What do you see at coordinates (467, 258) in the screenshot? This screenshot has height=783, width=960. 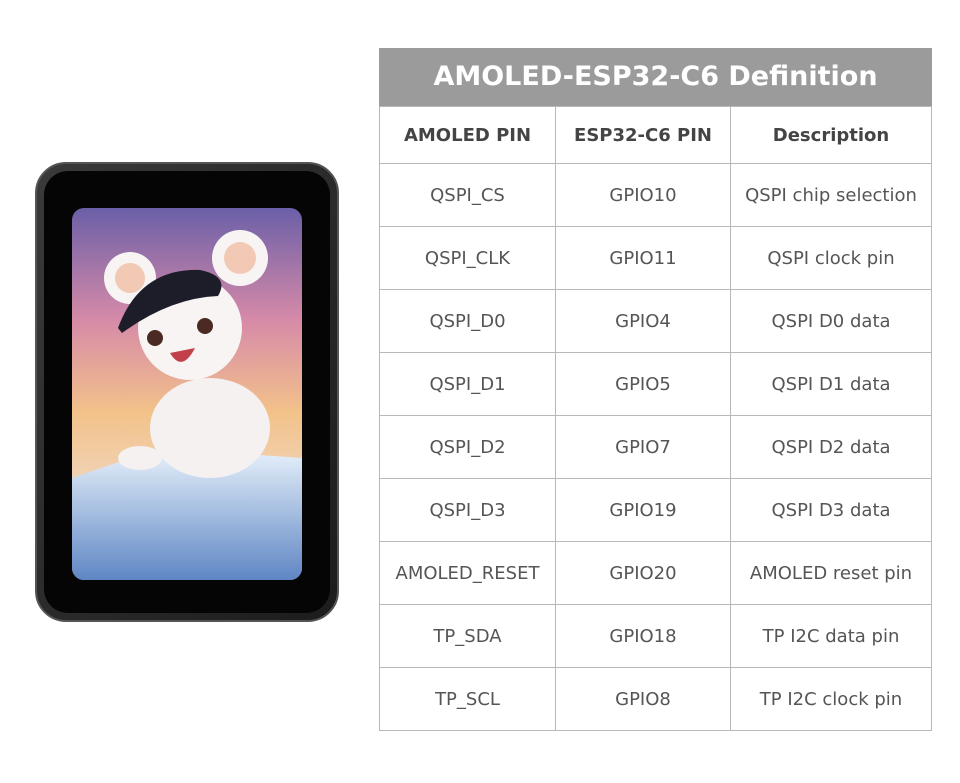 I see `table-cell: QSPI_CLK` at bounding box center [467, 258].